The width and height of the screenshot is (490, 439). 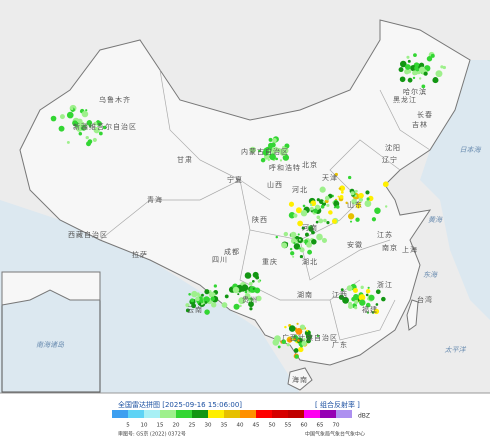 I want to click on region-label: 青海, so click(x=155, y=199).